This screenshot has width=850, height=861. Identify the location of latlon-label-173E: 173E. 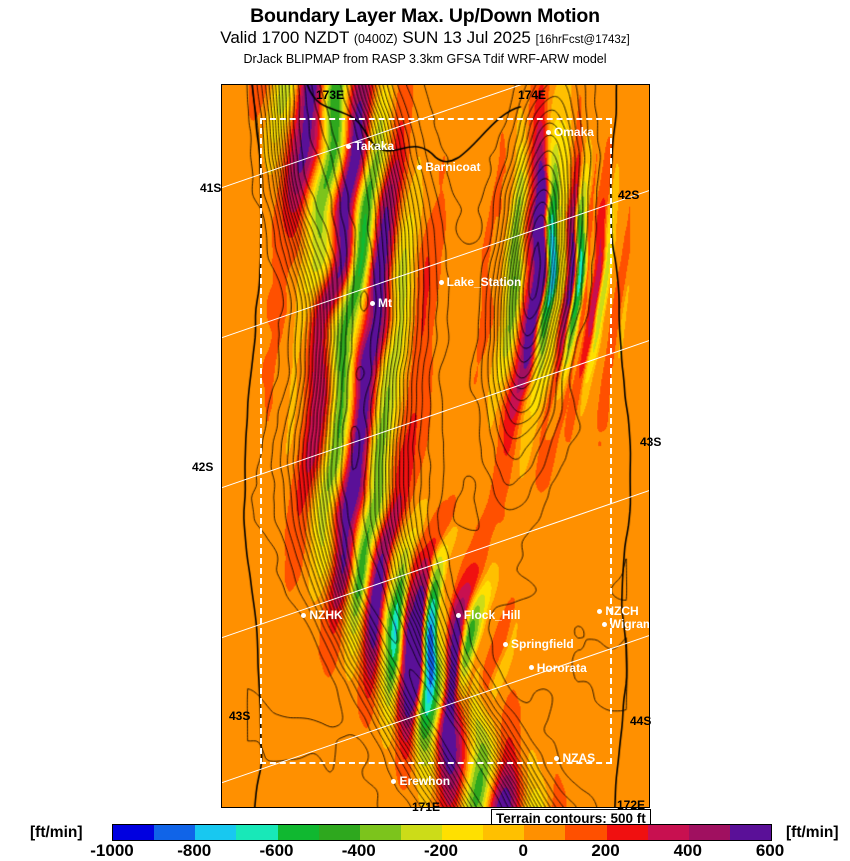
(330, 95).